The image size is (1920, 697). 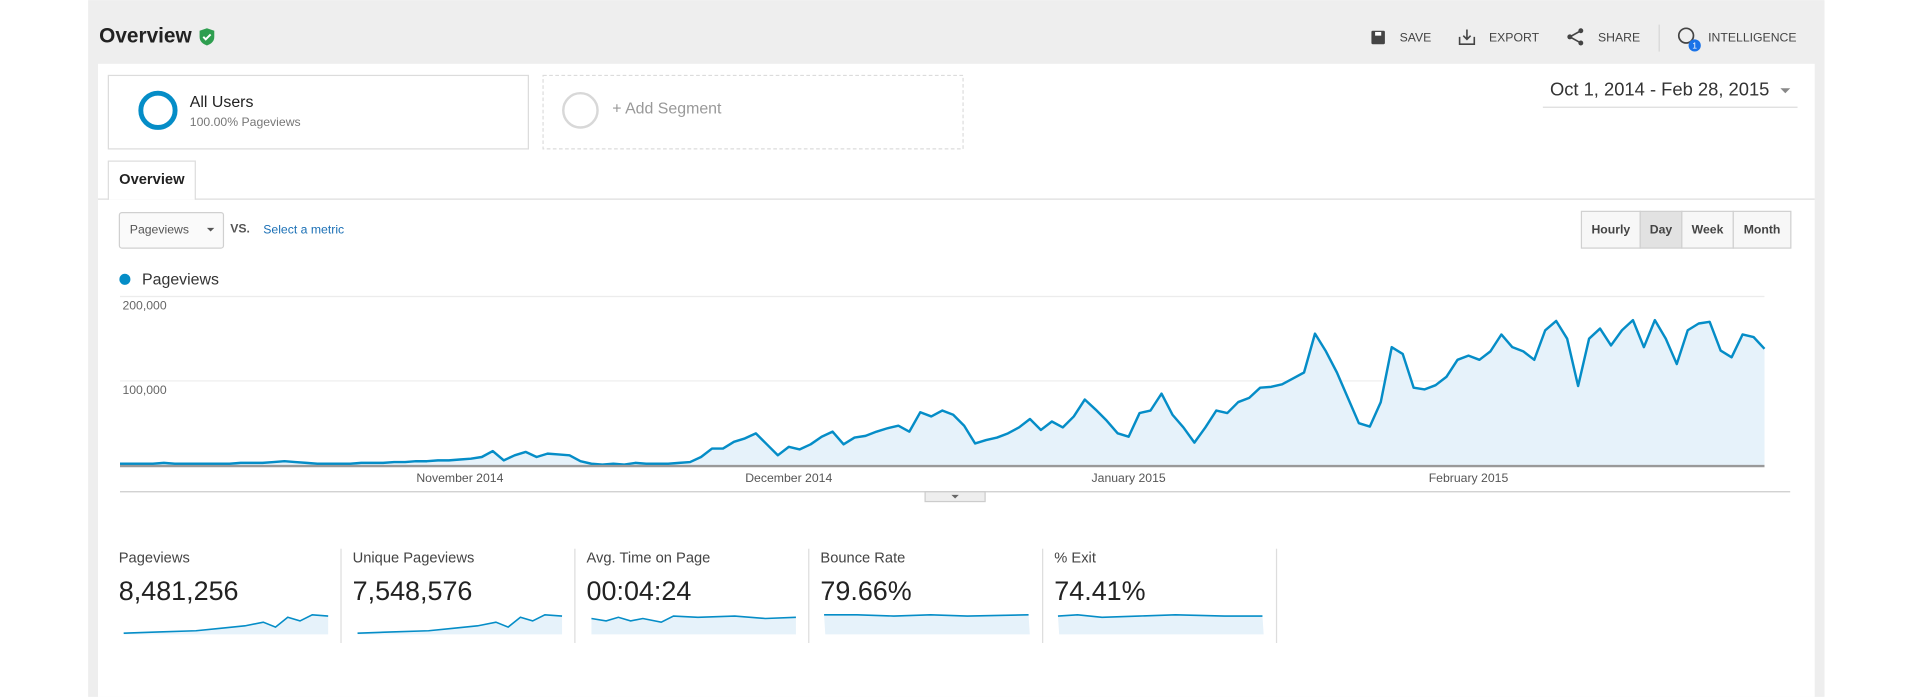 I want to click on add-segment-label: + Add Segment, so click(x=667, y=108).